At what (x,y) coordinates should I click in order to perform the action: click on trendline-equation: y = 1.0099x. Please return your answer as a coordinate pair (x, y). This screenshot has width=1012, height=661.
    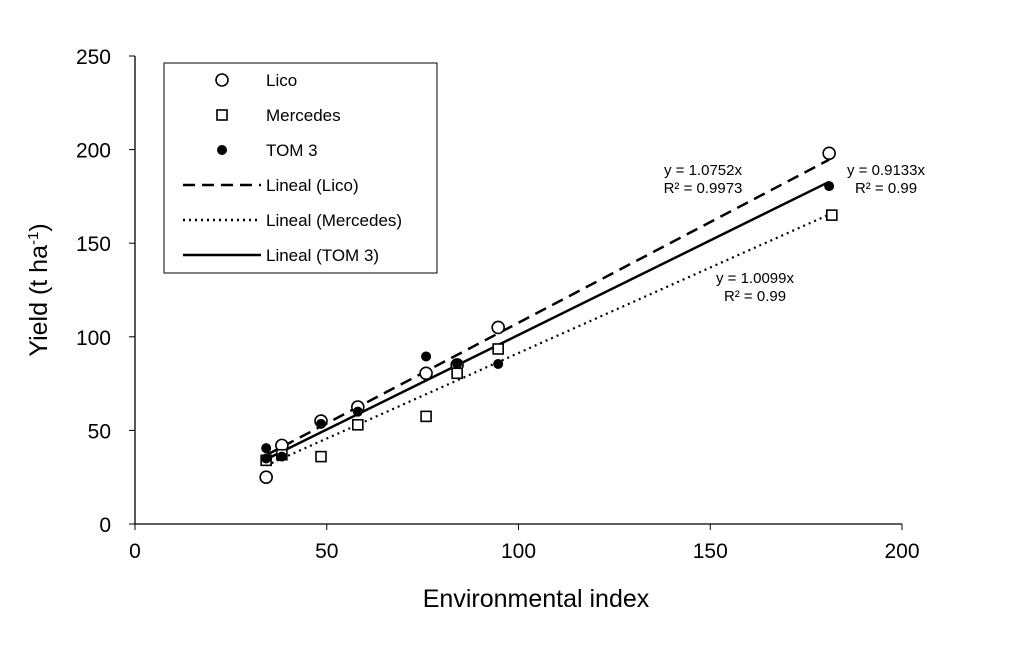
    Looking at the image, I should click on (755, 278).